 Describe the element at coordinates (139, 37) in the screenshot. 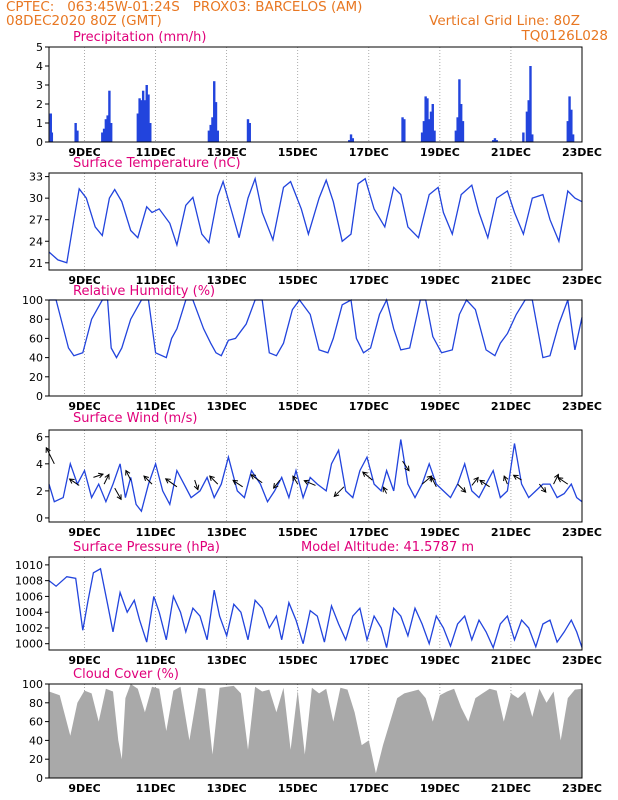

I see `panel-title: Precipitation (mm/h)` at that location.